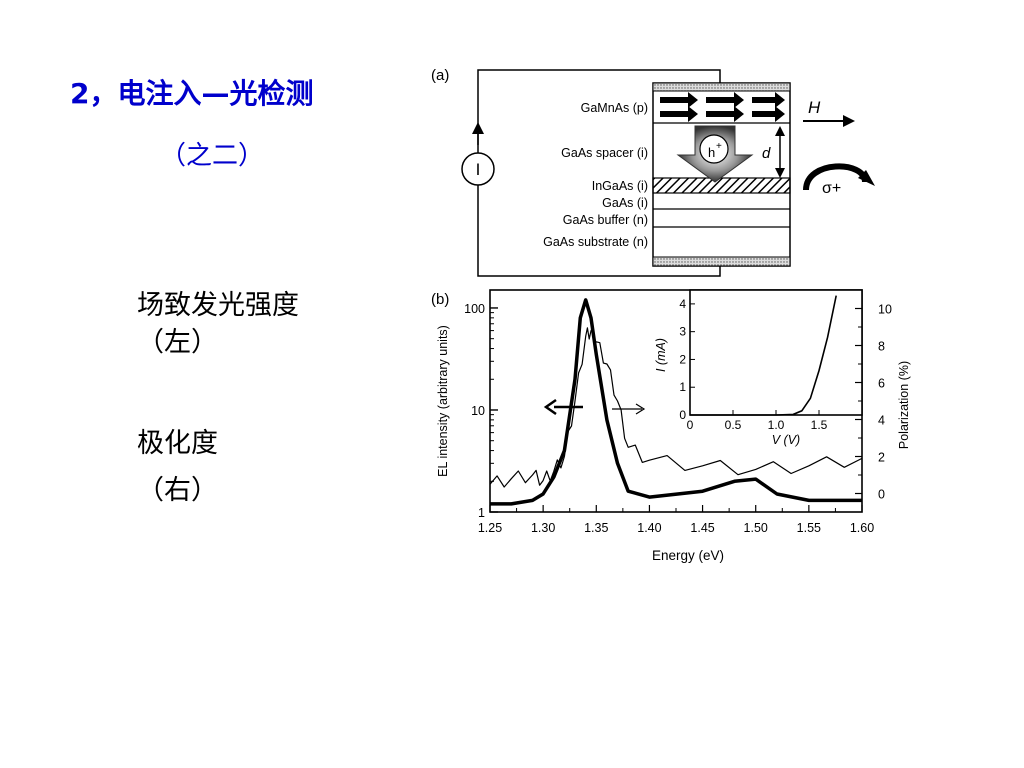  What do you see at coordinates (212, 156) in the screenshot?
I see `slide-subtitle: （之二）` at bounding box center [212, 156].